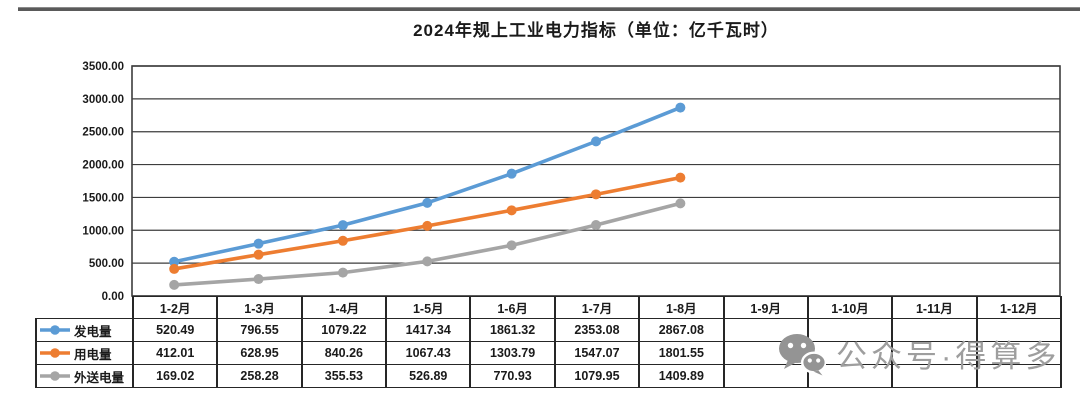  I want to click on legend-cell: 发电量, so click(84, 330).